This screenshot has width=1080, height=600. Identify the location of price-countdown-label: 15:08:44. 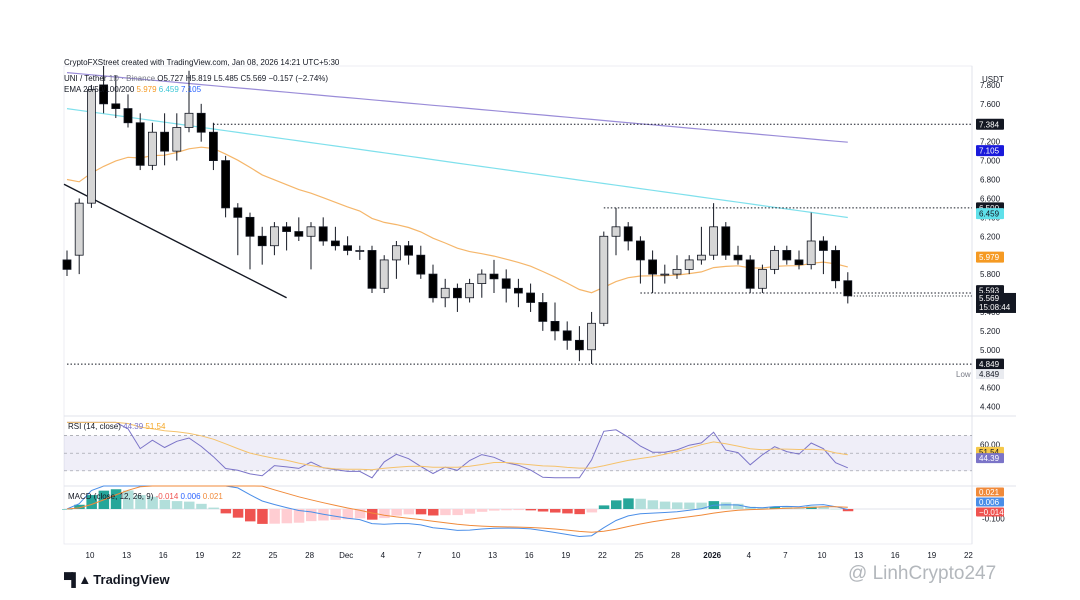
(995, 307).